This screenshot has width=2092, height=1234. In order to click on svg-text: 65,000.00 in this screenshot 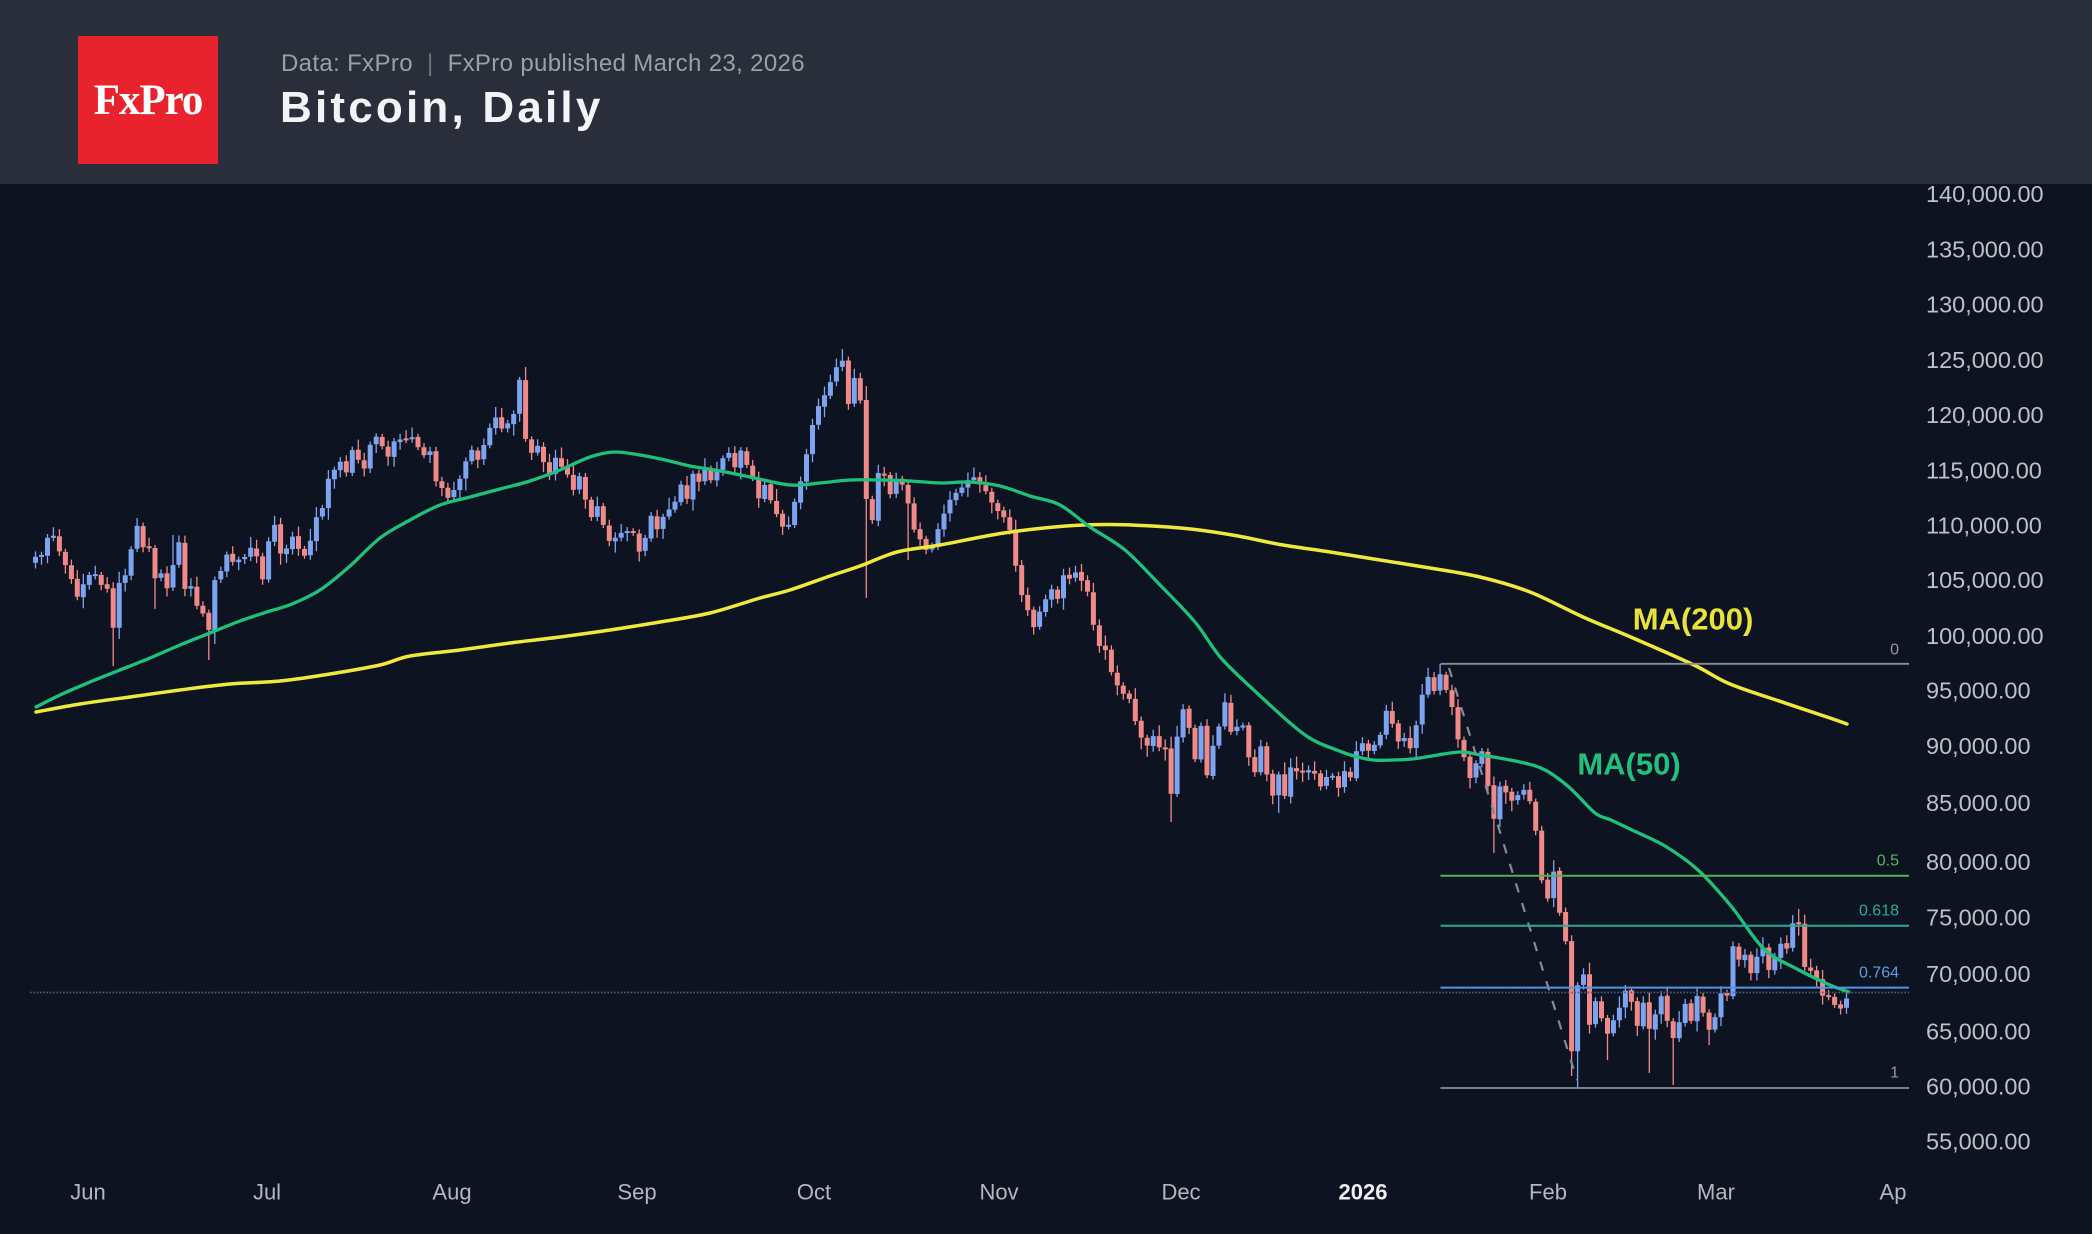, I will do `click(1978, 1031)`.